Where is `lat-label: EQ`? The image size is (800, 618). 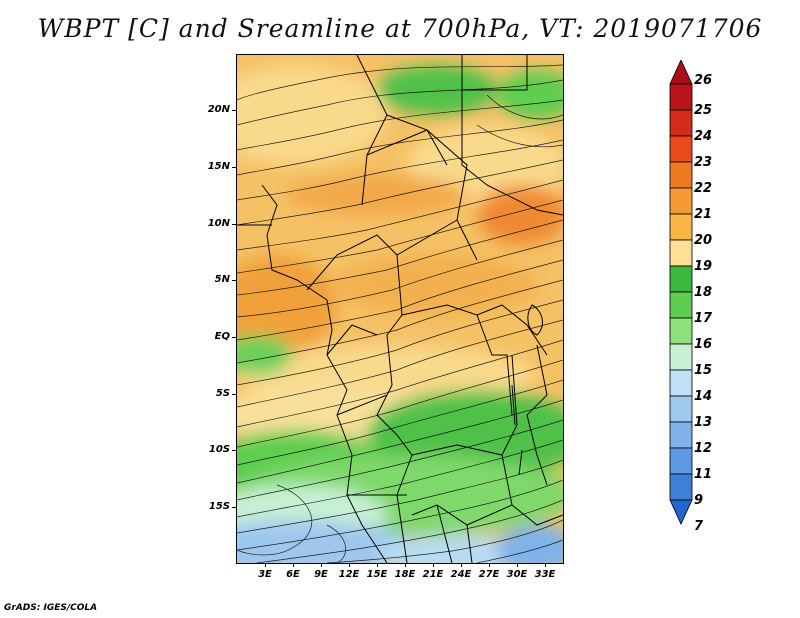
lat-label: EQ is located at coordinates (222, 336).